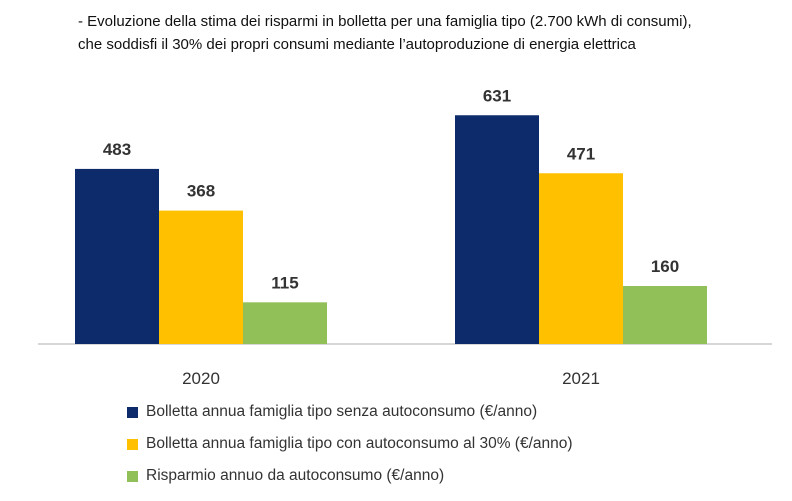  What do you see at coordinates (497, 95) in the screenshot?
I see `data-label-2021-series-1: 631` at bounding box center [497, 95].